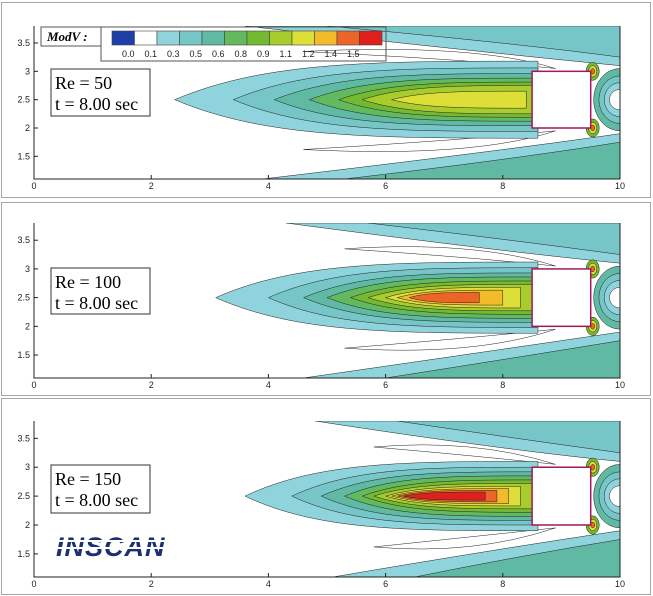  I want to click on legend-tick-label: 1.2, so click(308, 54).